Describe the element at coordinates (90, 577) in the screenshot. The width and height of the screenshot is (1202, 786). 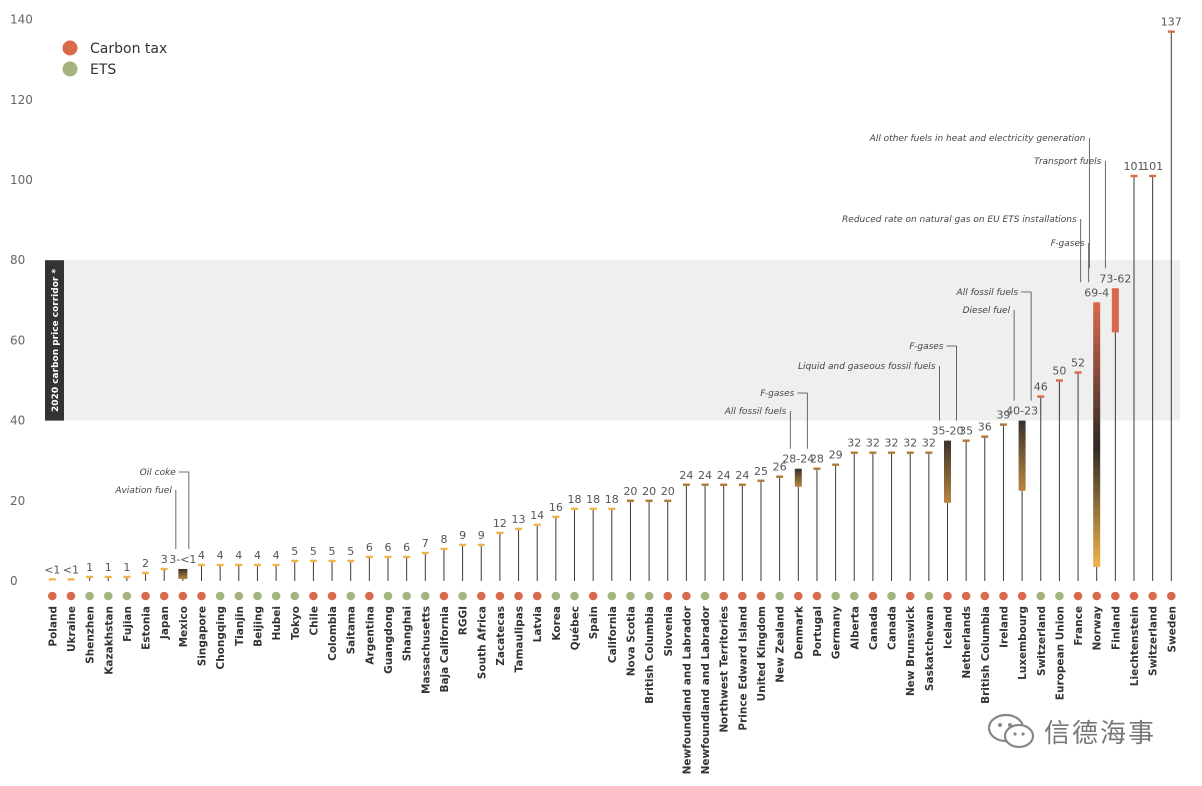
I see `bar-marker-shenzhen` at that location.